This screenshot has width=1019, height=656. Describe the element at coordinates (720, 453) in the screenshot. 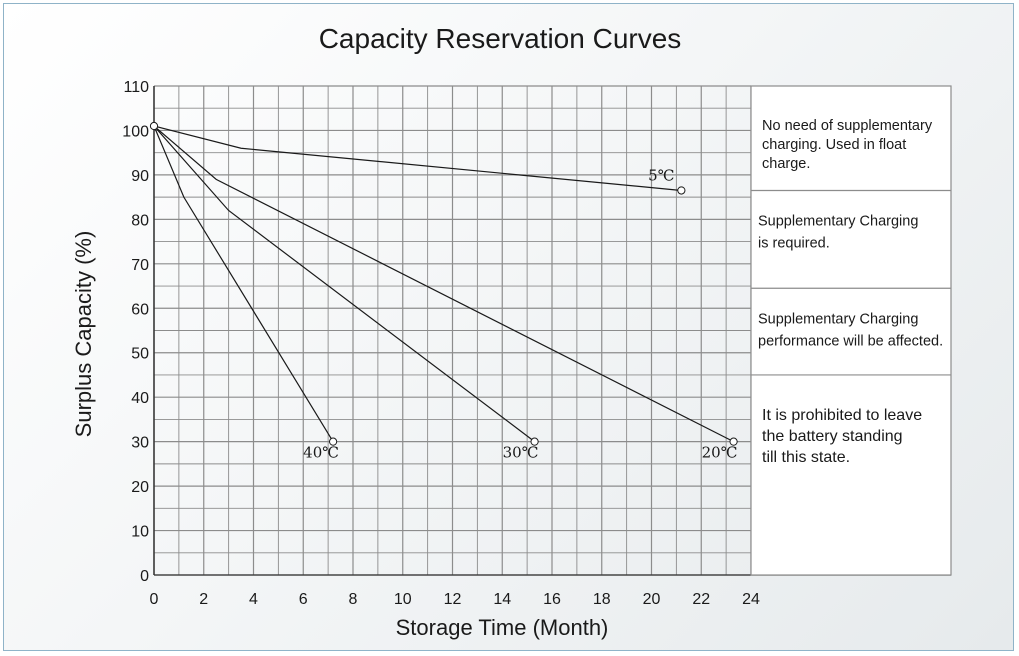

I see `series-label: 20℃` at that location.